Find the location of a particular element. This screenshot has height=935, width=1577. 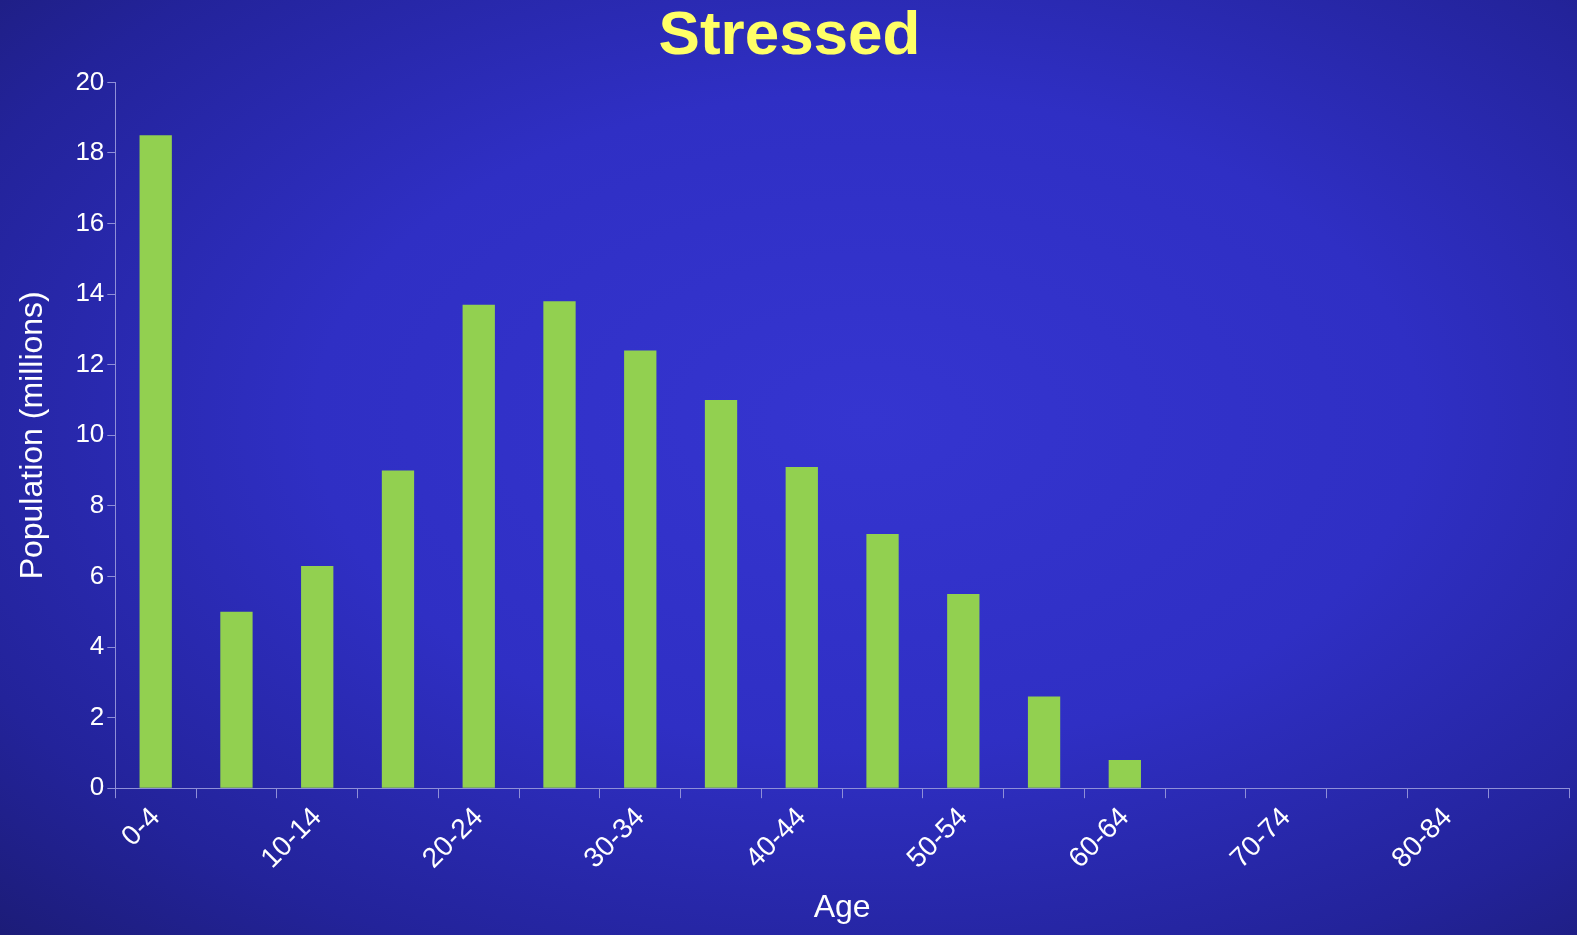

y-tick-label: 6 is located at coordinates (97, 574).